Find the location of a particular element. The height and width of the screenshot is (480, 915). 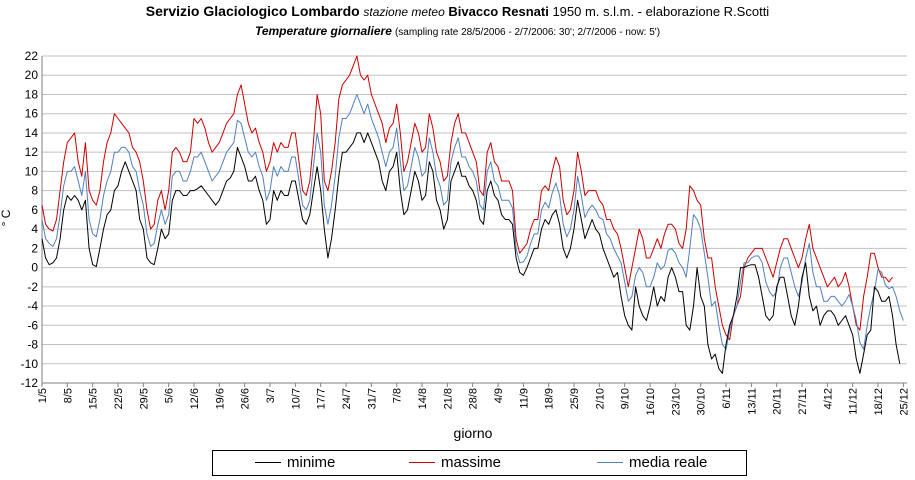

x-tick-label: 14/8 is located at coordinates (423, 398).